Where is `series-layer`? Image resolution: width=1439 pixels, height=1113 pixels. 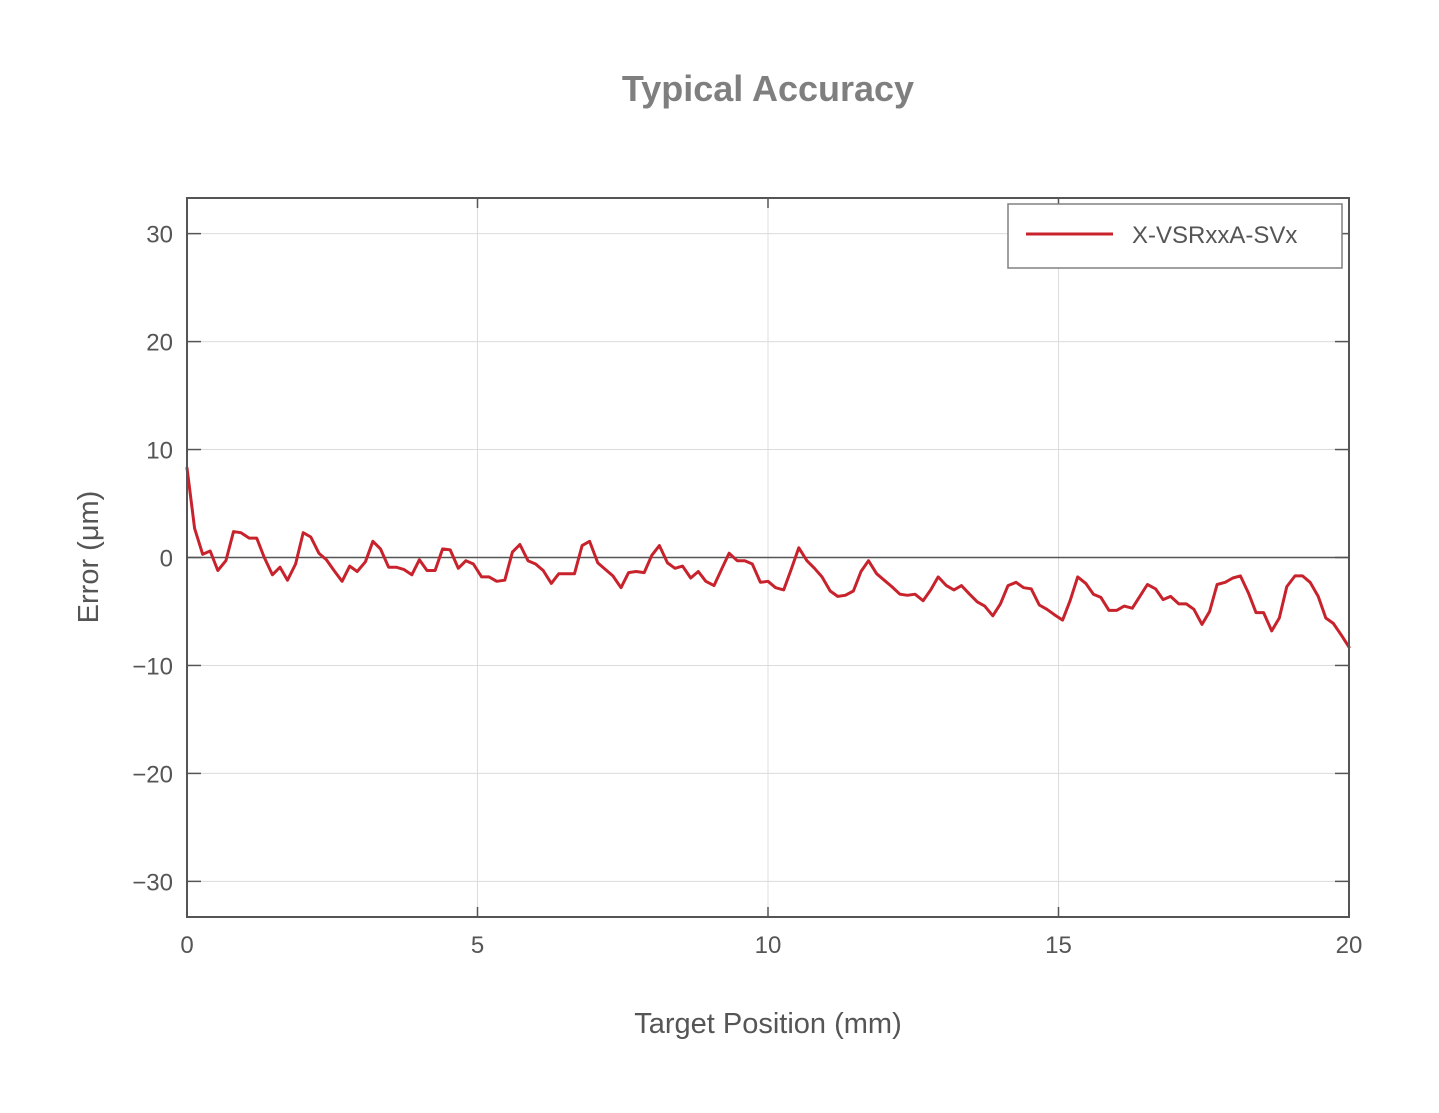
series-layer is located at coordinates (768, 557).